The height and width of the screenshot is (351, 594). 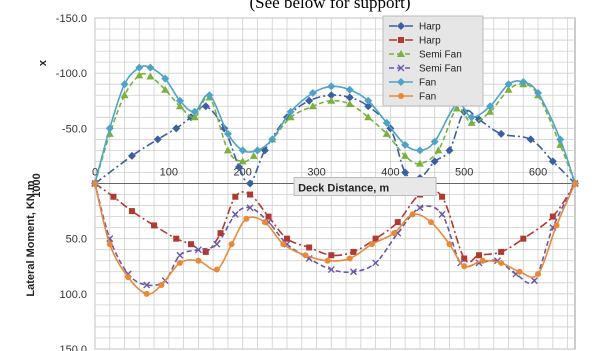 I want to click on y-tick-label: -150.0, so click(x=71, y=19).